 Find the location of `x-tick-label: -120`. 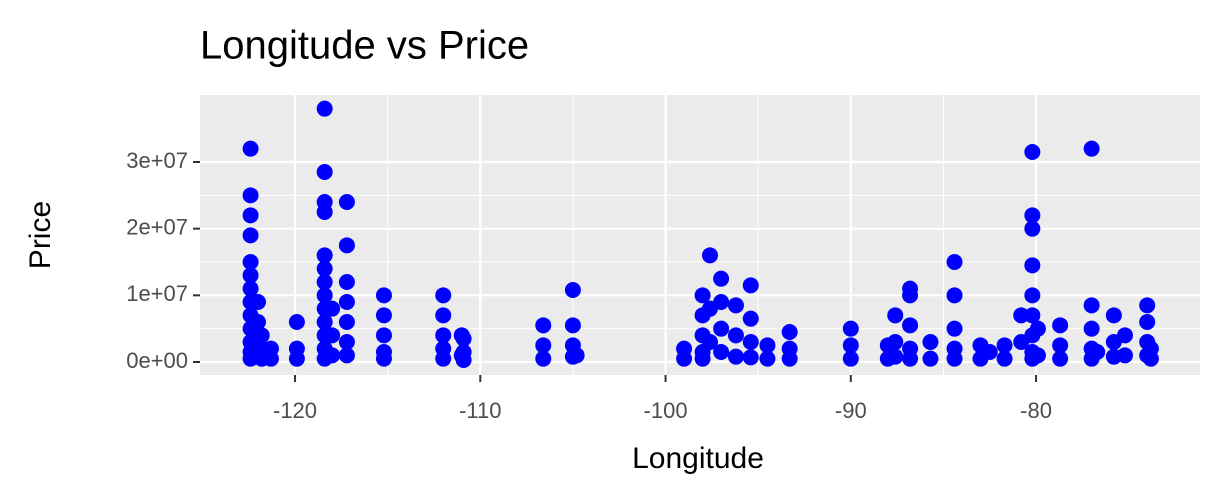

x-tick-label: -120 is located at coordinates (295, 410).